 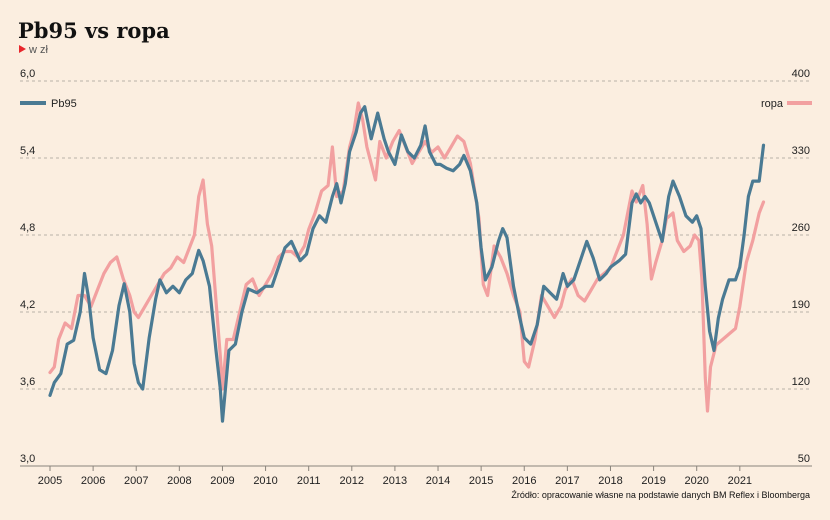 What do you see at coordinates (309, 481) in the screenshot?
I see `x-tick-label: 2011` at bounding box center [309, 481].